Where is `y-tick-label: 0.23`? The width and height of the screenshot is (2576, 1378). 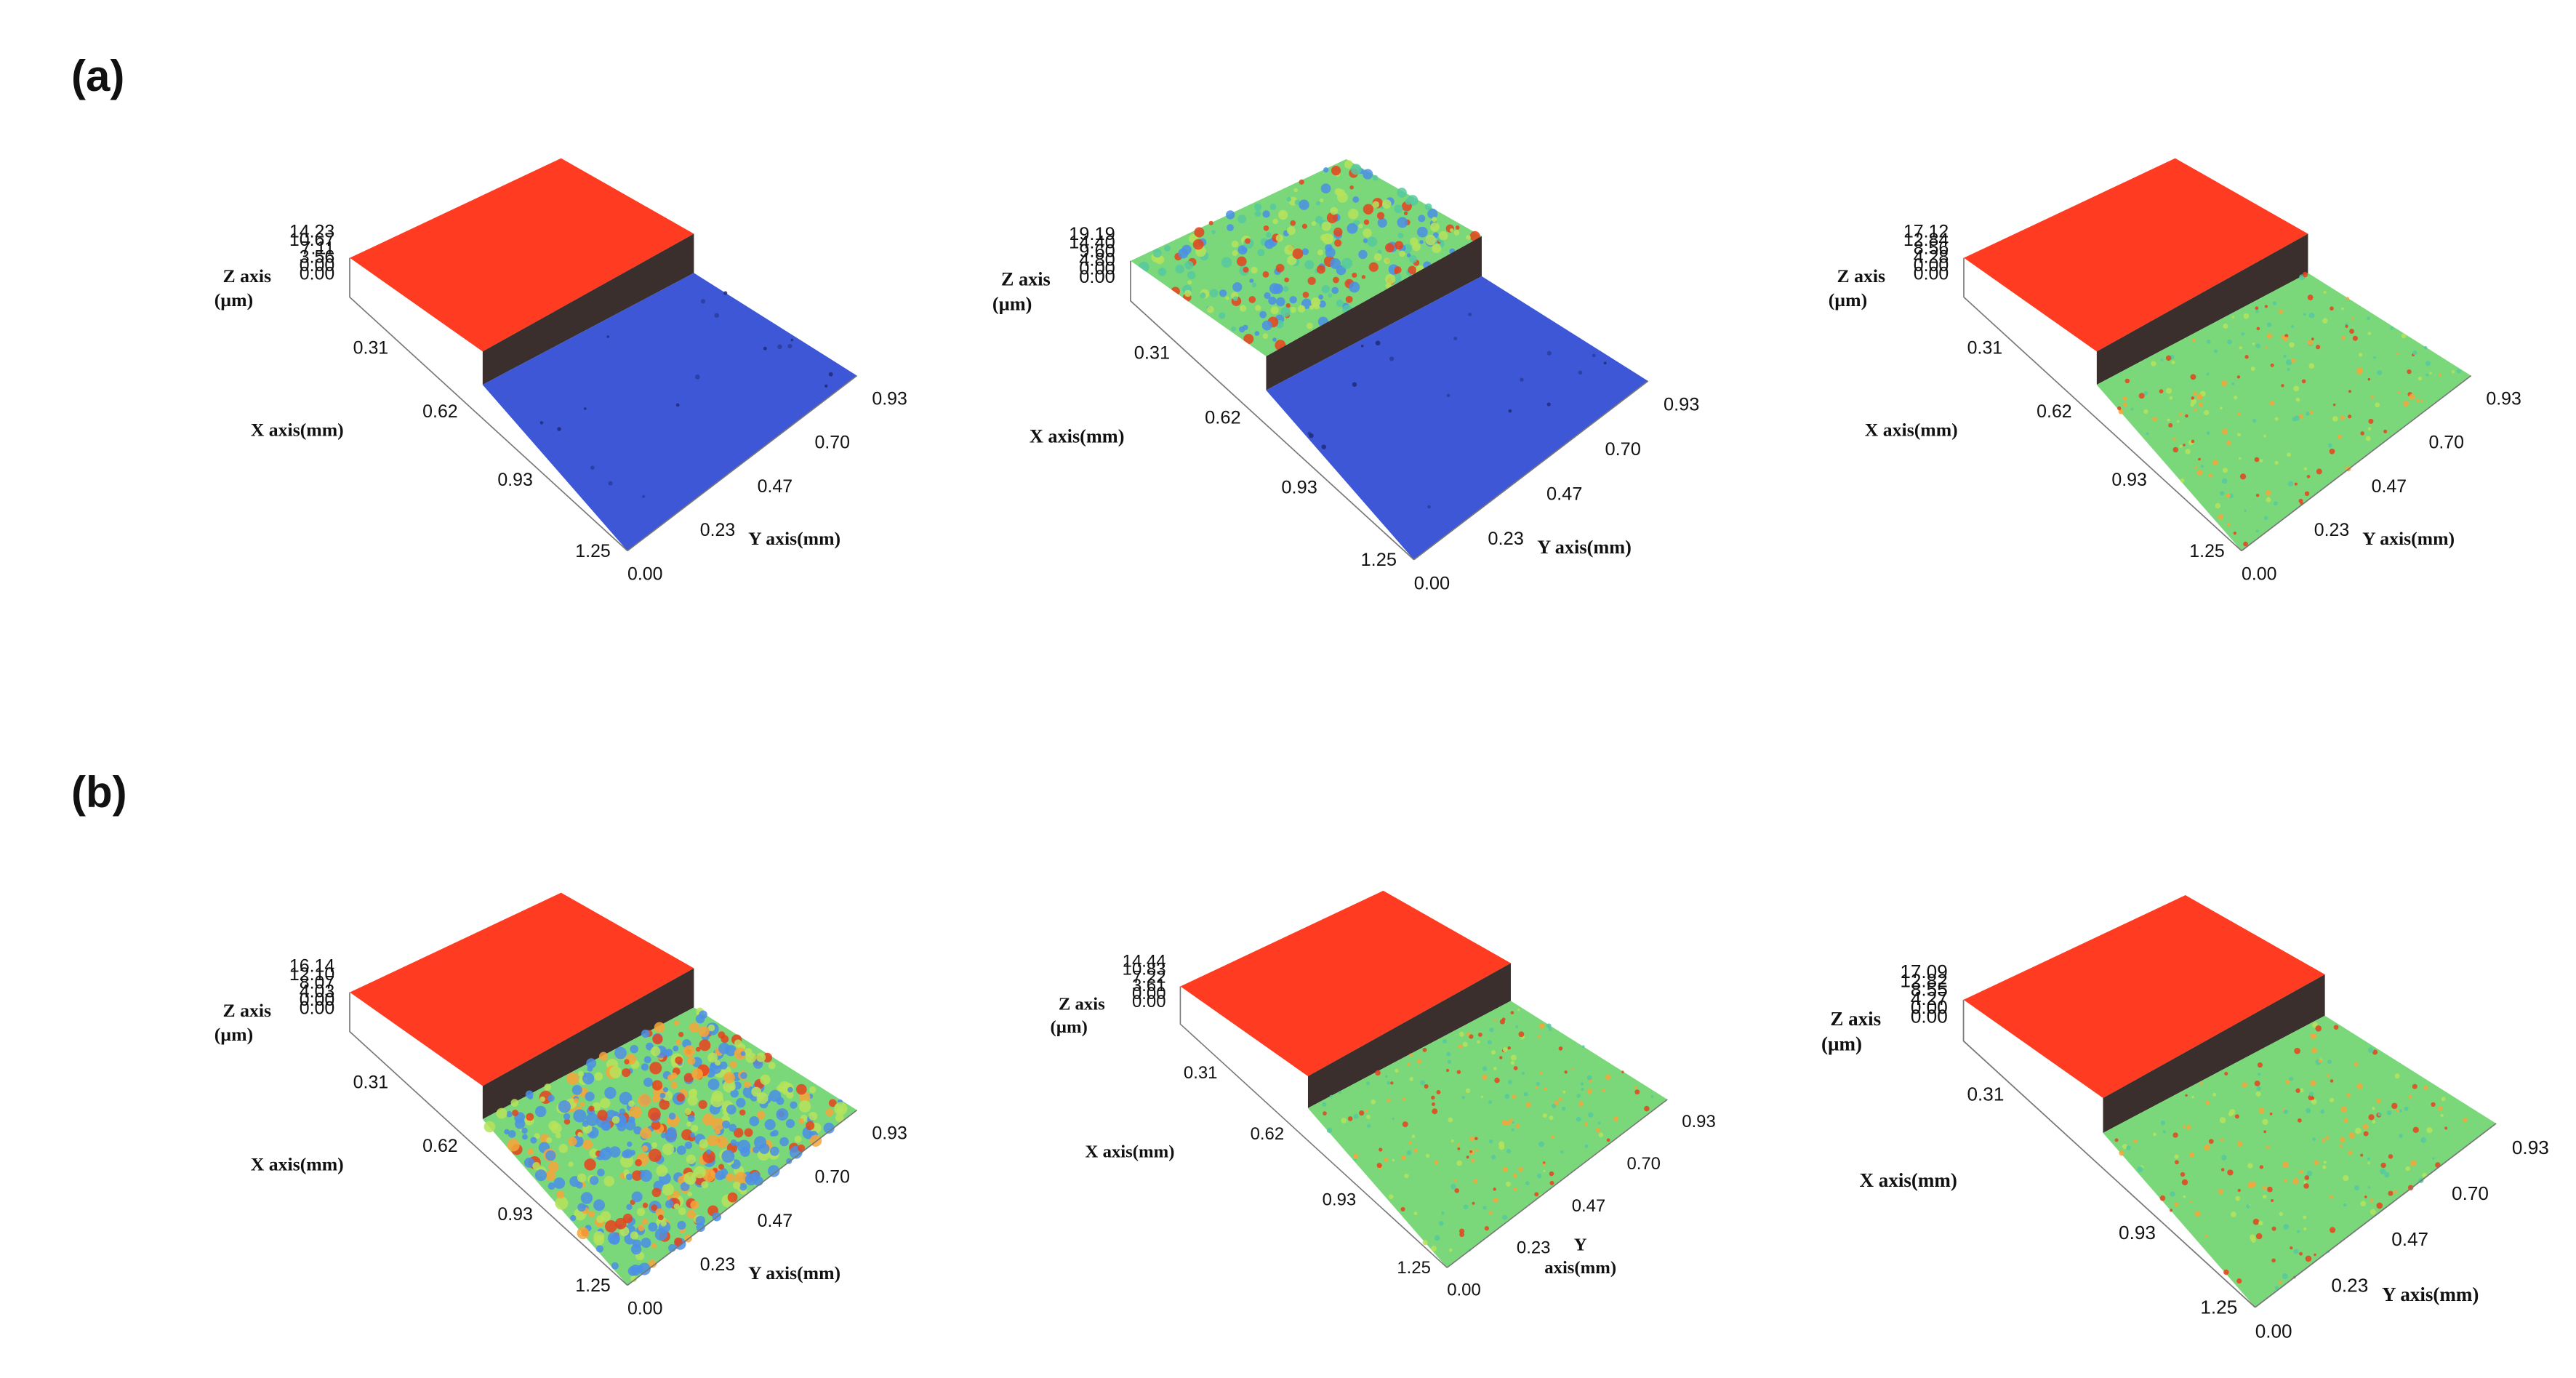
y-tick-label: 0.23 is located at coordinates (1505, 539).